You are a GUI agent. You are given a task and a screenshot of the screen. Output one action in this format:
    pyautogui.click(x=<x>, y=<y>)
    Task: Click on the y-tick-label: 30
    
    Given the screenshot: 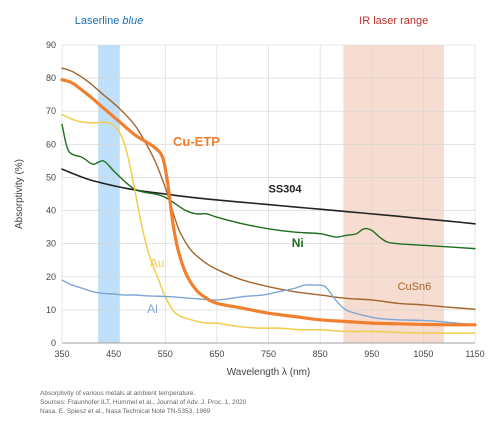 What is the action you would take?
    pyautogui.click(x=51, y=244)
    